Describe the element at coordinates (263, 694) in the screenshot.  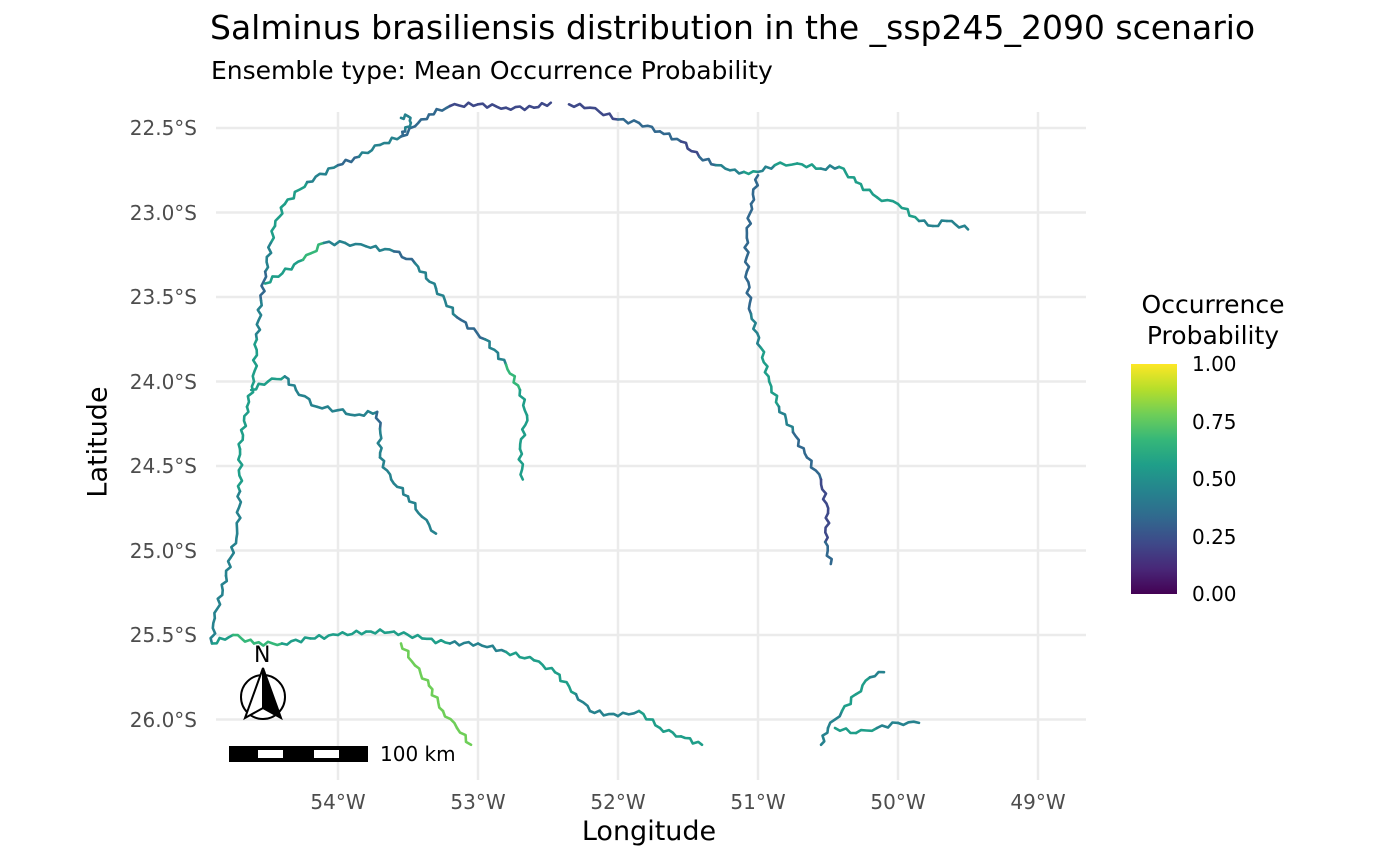
I see `north-arrow-icon` at that location.